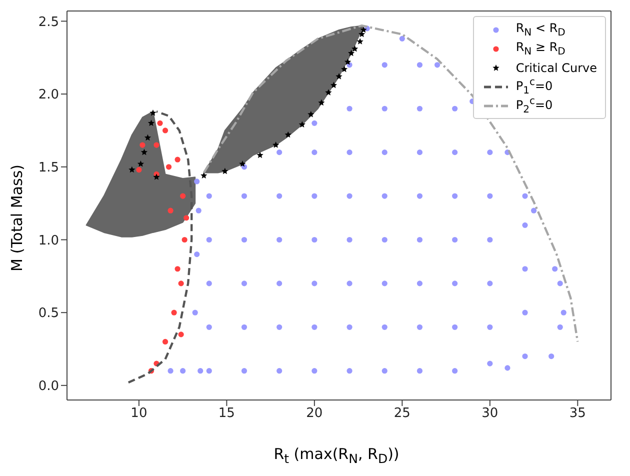  What do you see at coordinates (48, 22) in the screenshot?
I see `y-tick-label: 2.5` at bounding box center [48, 22].